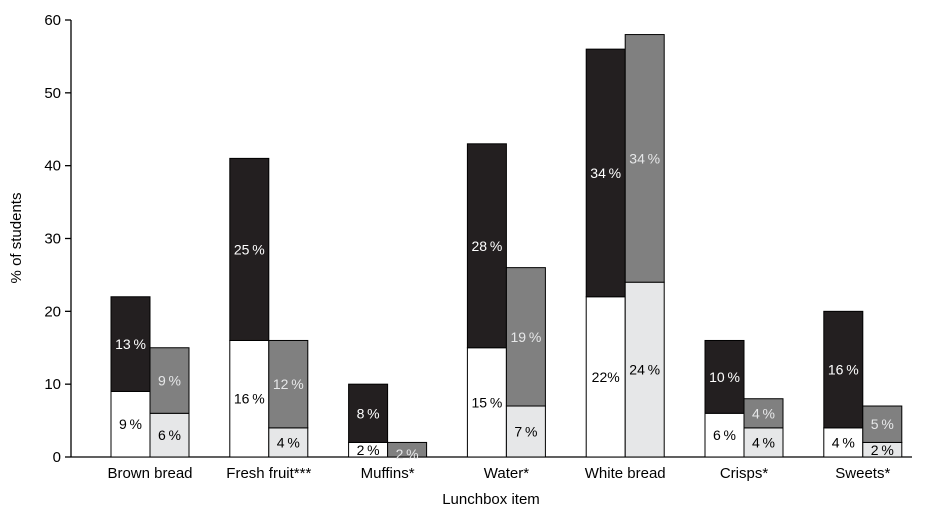 This screenshot has height=511, width=927. I want to click on bar-top-label: 2 %, so click(407, 454).